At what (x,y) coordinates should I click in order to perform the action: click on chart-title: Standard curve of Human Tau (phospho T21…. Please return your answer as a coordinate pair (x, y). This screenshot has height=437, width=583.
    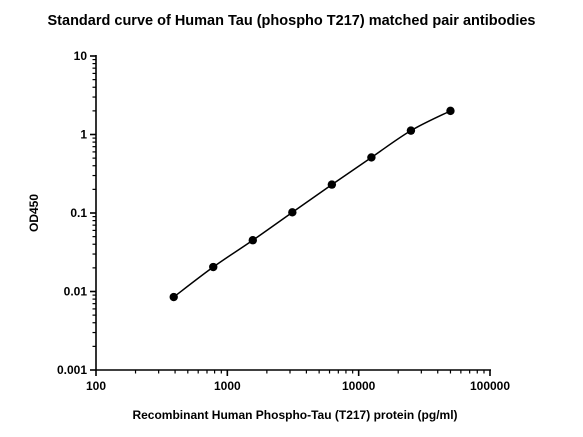
    Looking at the image, I should click on (291, 21).